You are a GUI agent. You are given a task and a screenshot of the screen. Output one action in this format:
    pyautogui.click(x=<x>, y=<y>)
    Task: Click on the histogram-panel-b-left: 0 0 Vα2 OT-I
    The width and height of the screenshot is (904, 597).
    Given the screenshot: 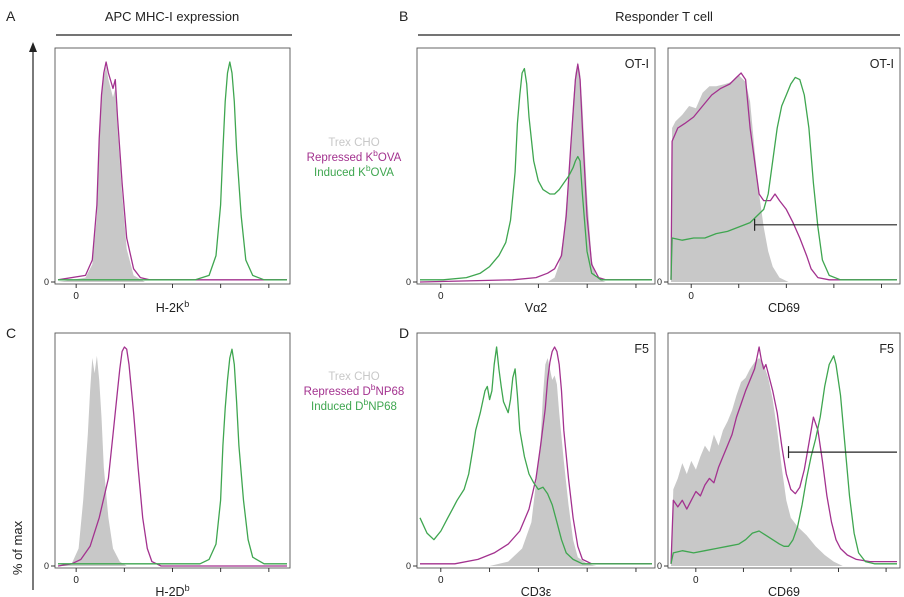 What is the action you would take?
    pyautogui.click(x=530, y=181)
    